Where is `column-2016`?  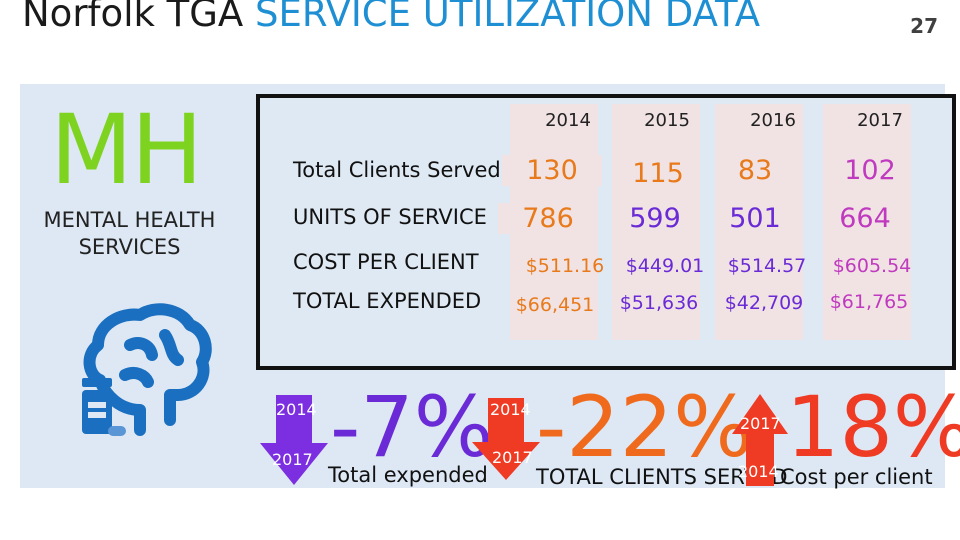
column-2016 is located at coordinates (759, 222).